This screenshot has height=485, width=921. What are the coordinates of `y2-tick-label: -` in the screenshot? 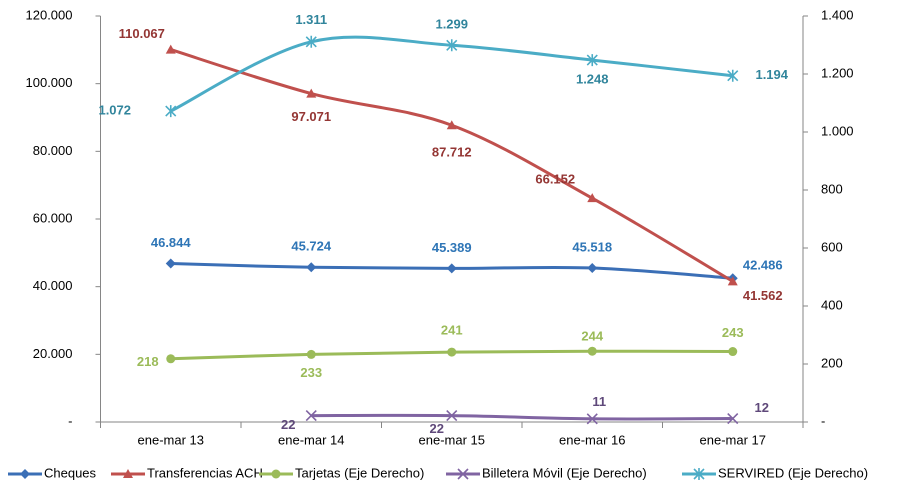 It's located at (823, 420).